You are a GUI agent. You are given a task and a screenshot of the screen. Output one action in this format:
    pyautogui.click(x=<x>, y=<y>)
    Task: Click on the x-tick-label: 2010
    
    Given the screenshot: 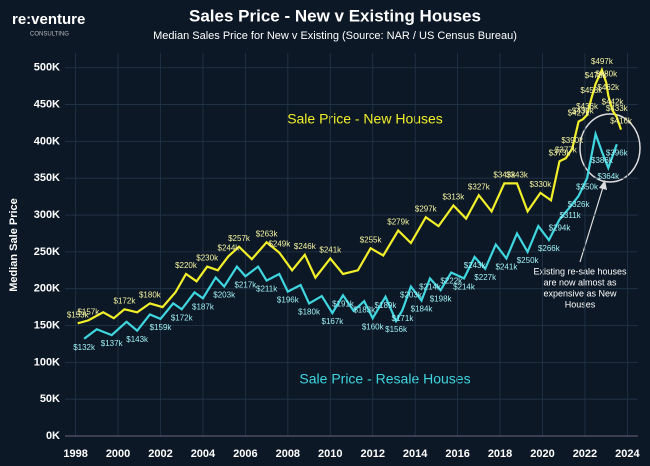 What is the action you would take?
    pyautogui.click(x=330, y=454)
    